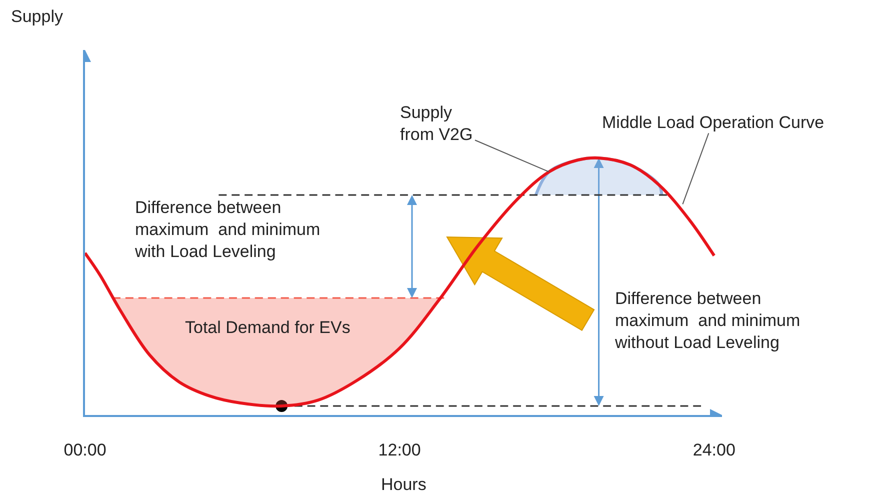  What do you see at coordinates (37, 16) in the screenshot?
I see `text: Supply` at bounding box center [37, 16].